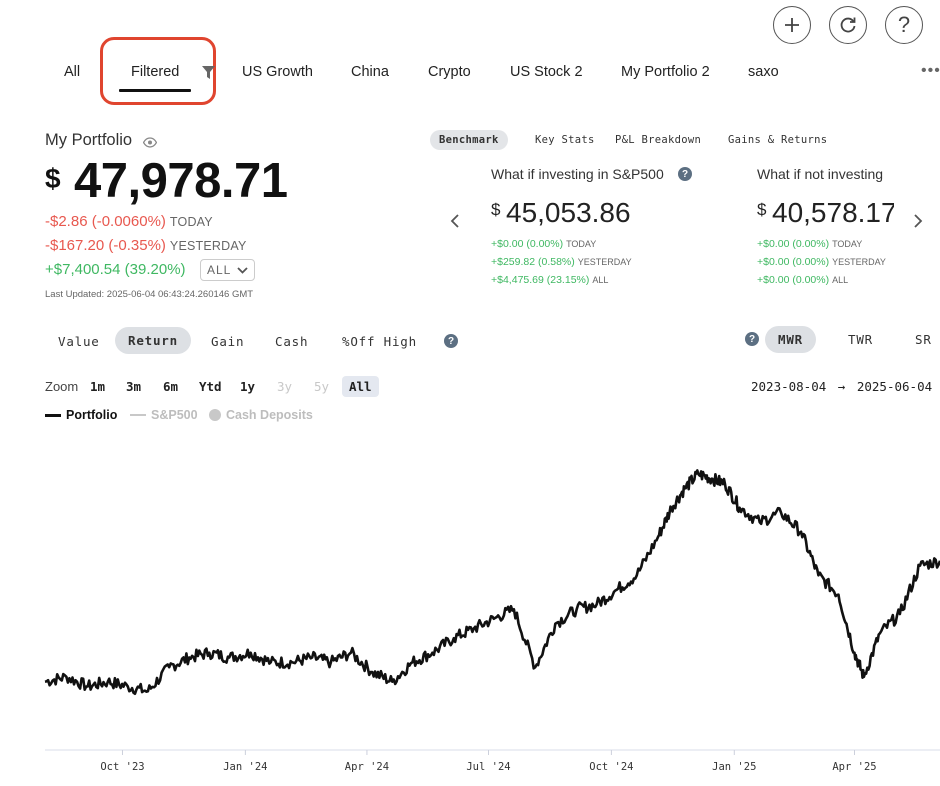  I want to click on sp500-all: +$4,475.69 (23.15%), so click(540, 280).